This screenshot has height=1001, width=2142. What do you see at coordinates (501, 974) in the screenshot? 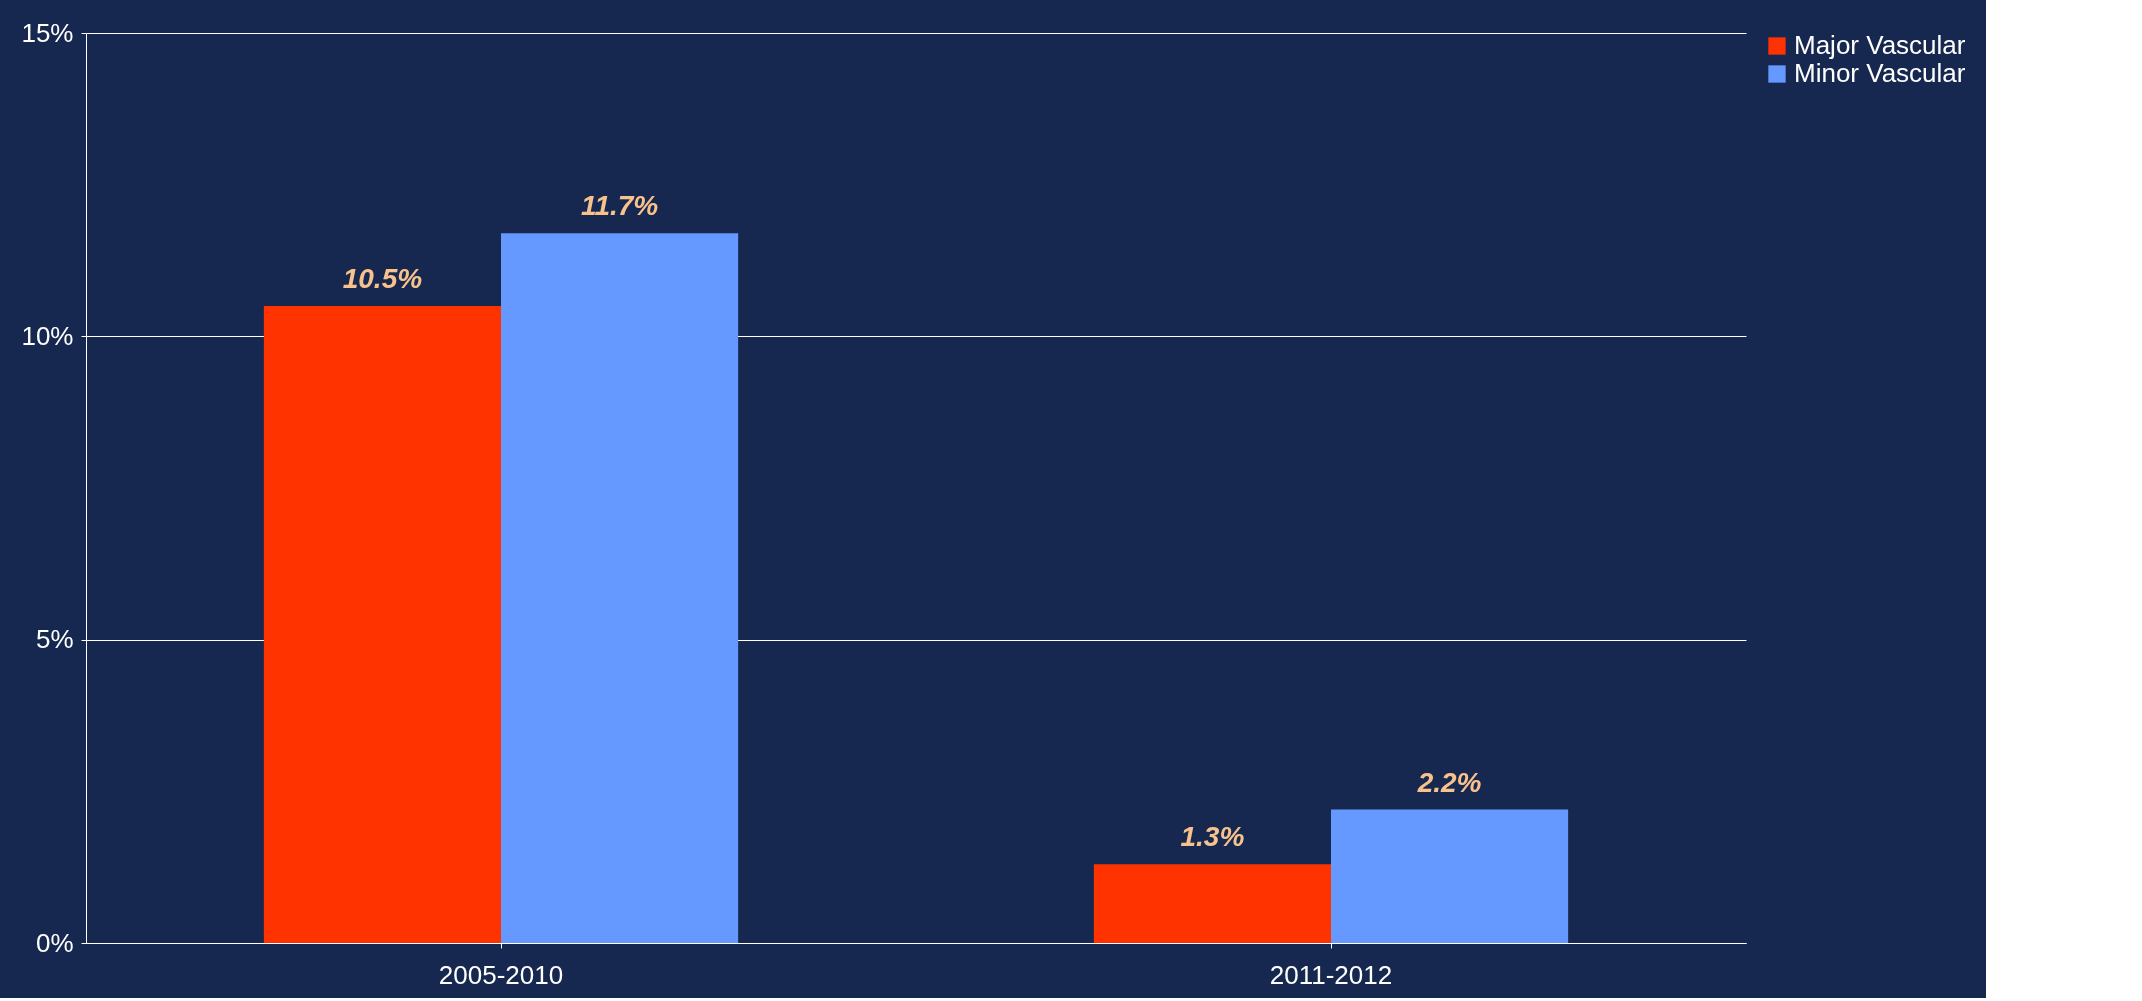
I see `x-tick-label: 2005-2010` at bounding box center [501, 974].